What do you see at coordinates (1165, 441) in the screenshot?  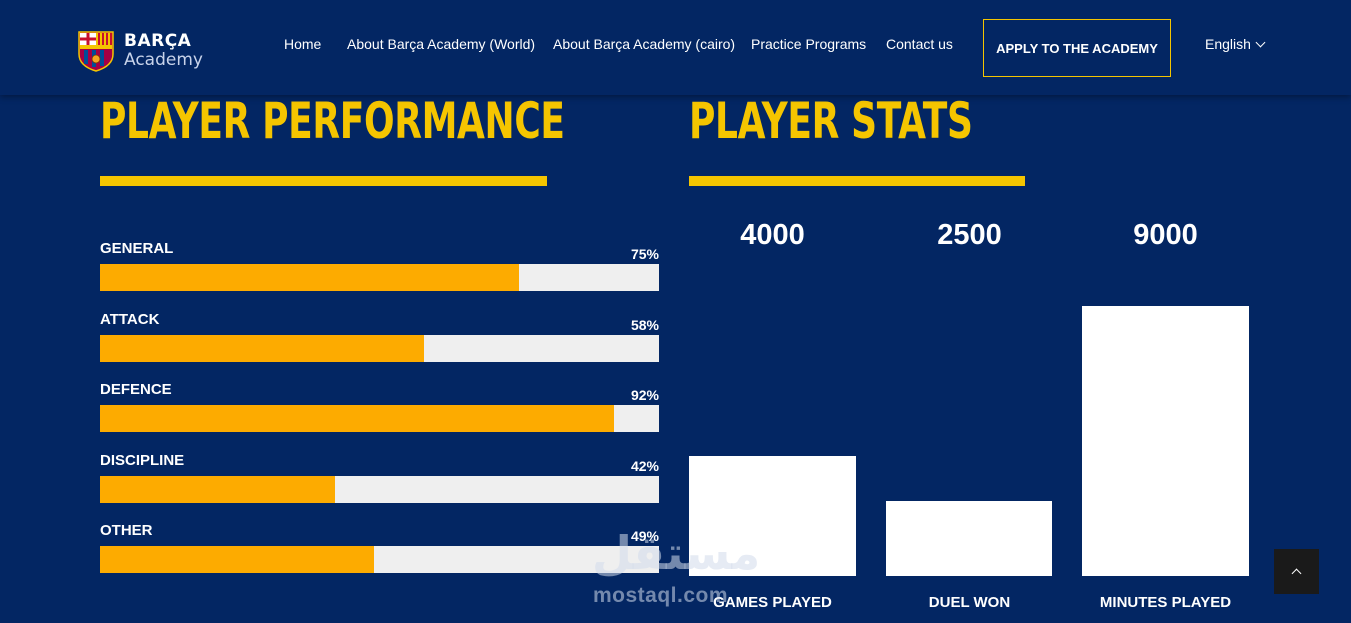 I see `stat-bar-minutes-played` at bounding box center [1165, 441].